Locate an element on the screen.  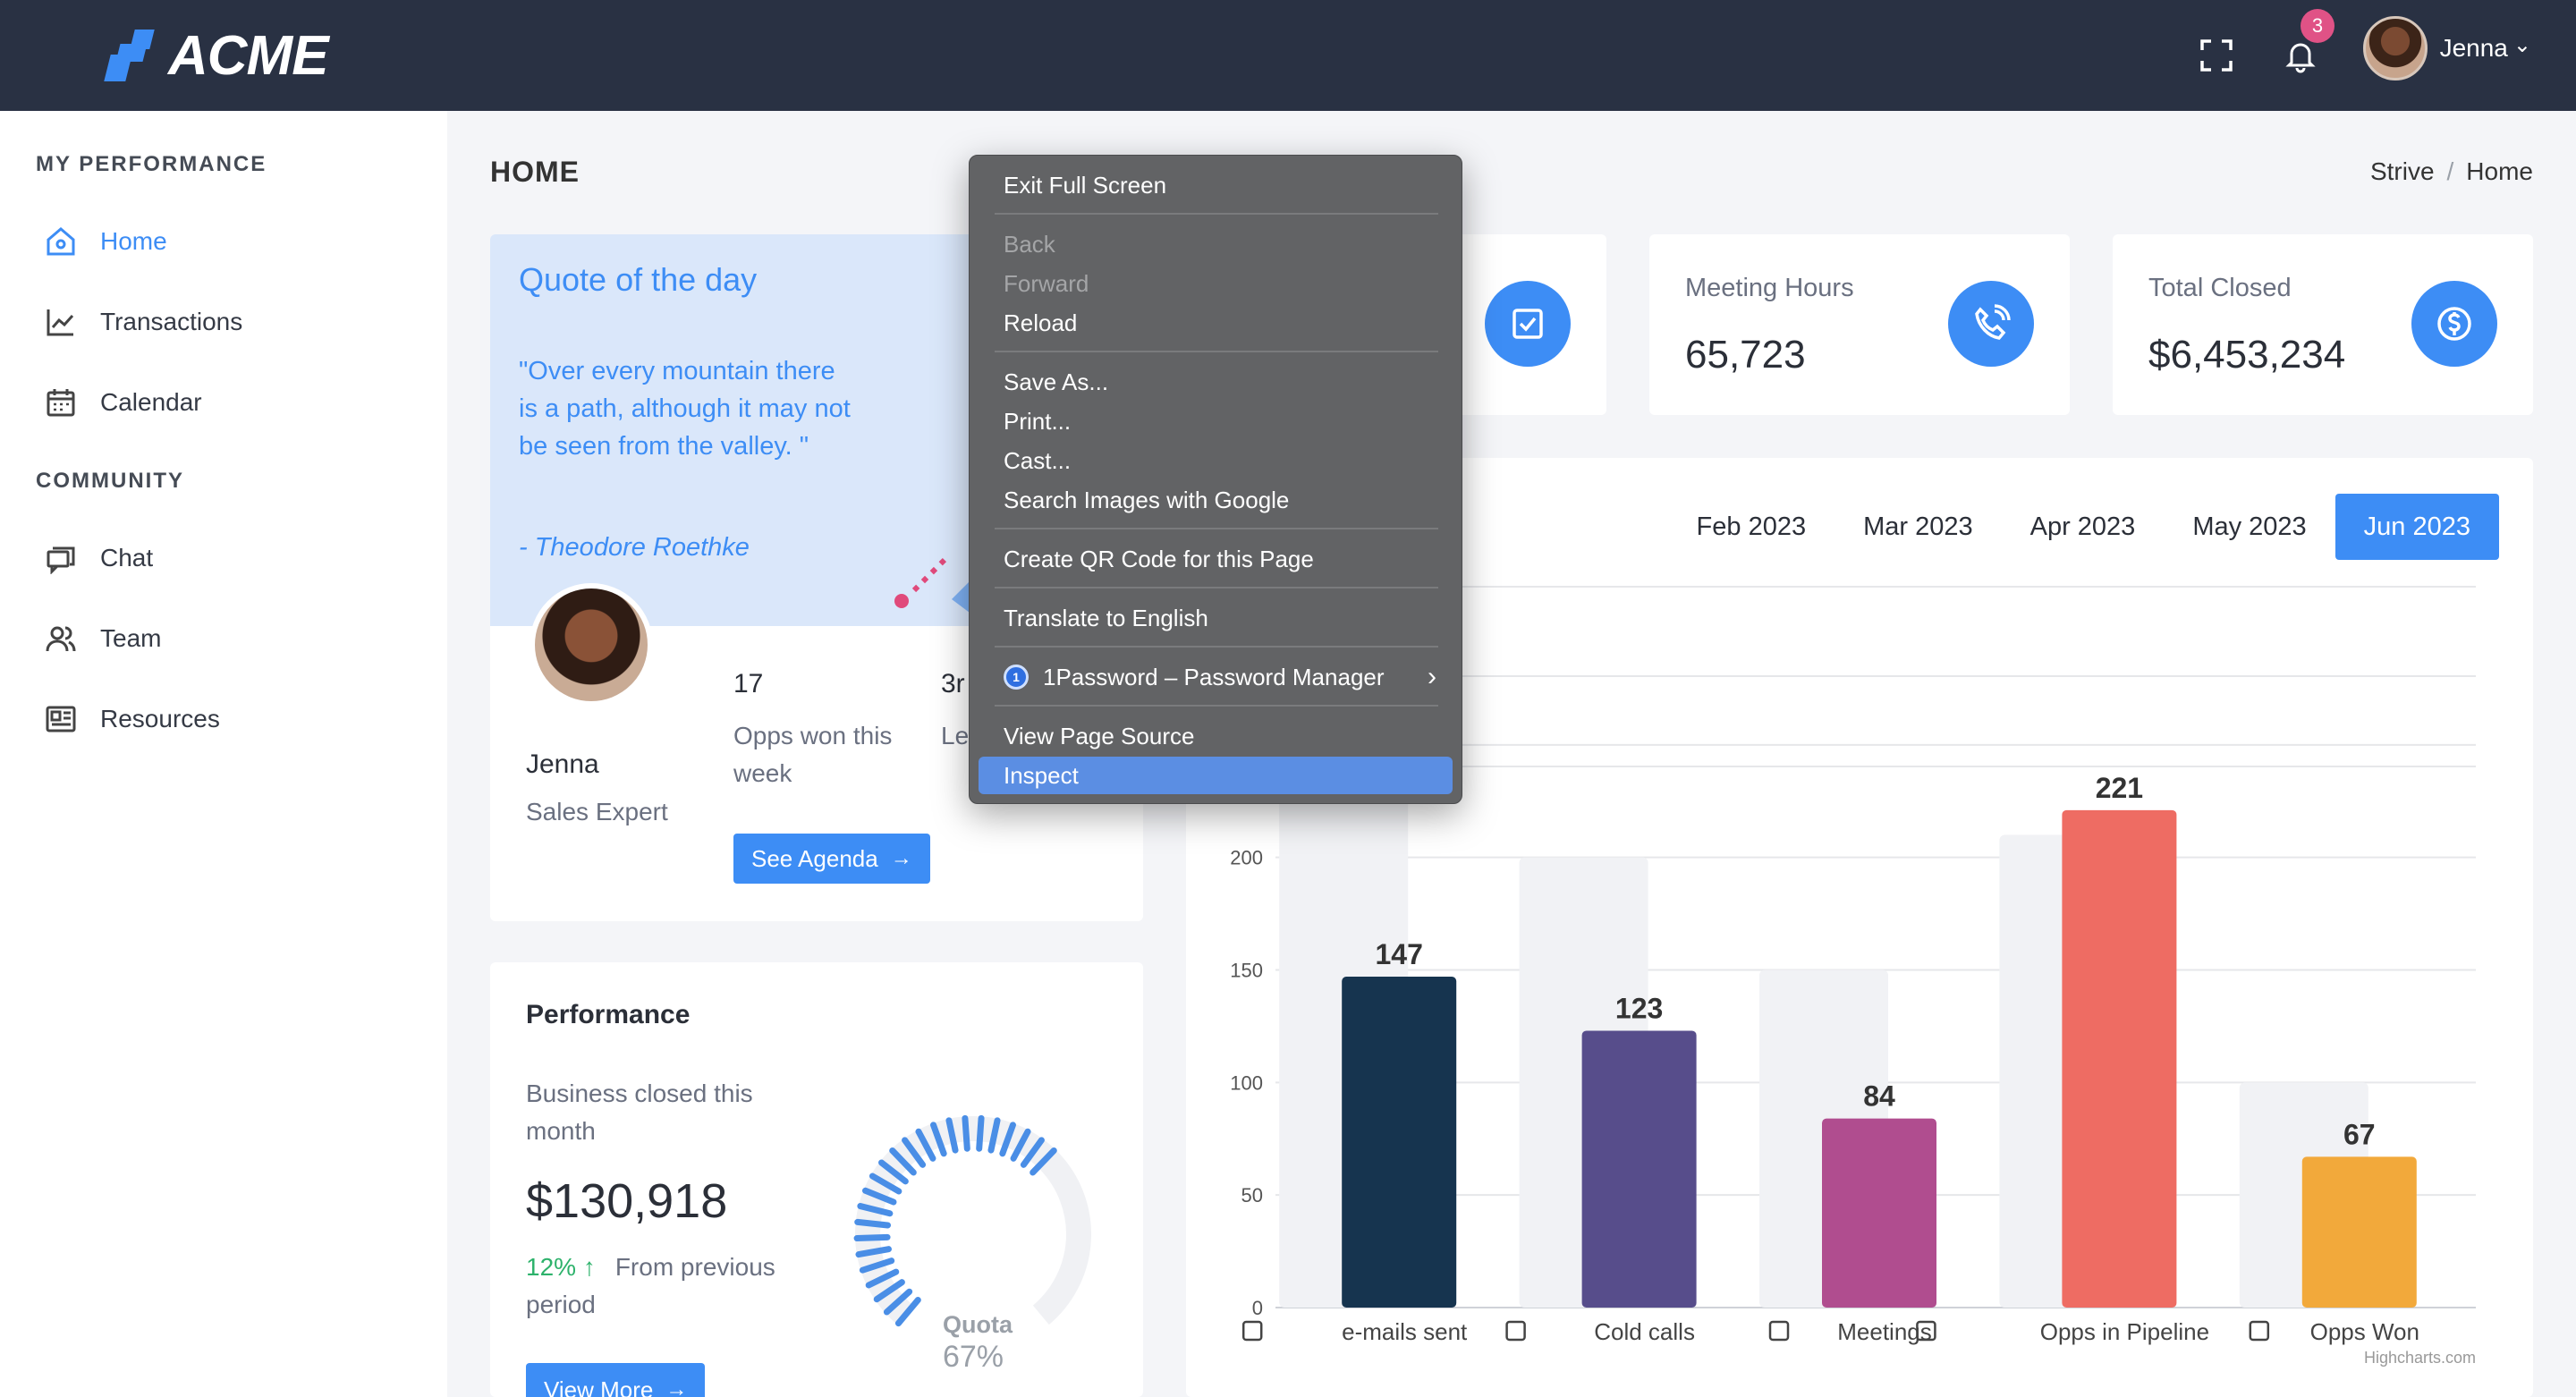
arrow-right-icon: → is located at coordinates (676, 1387).